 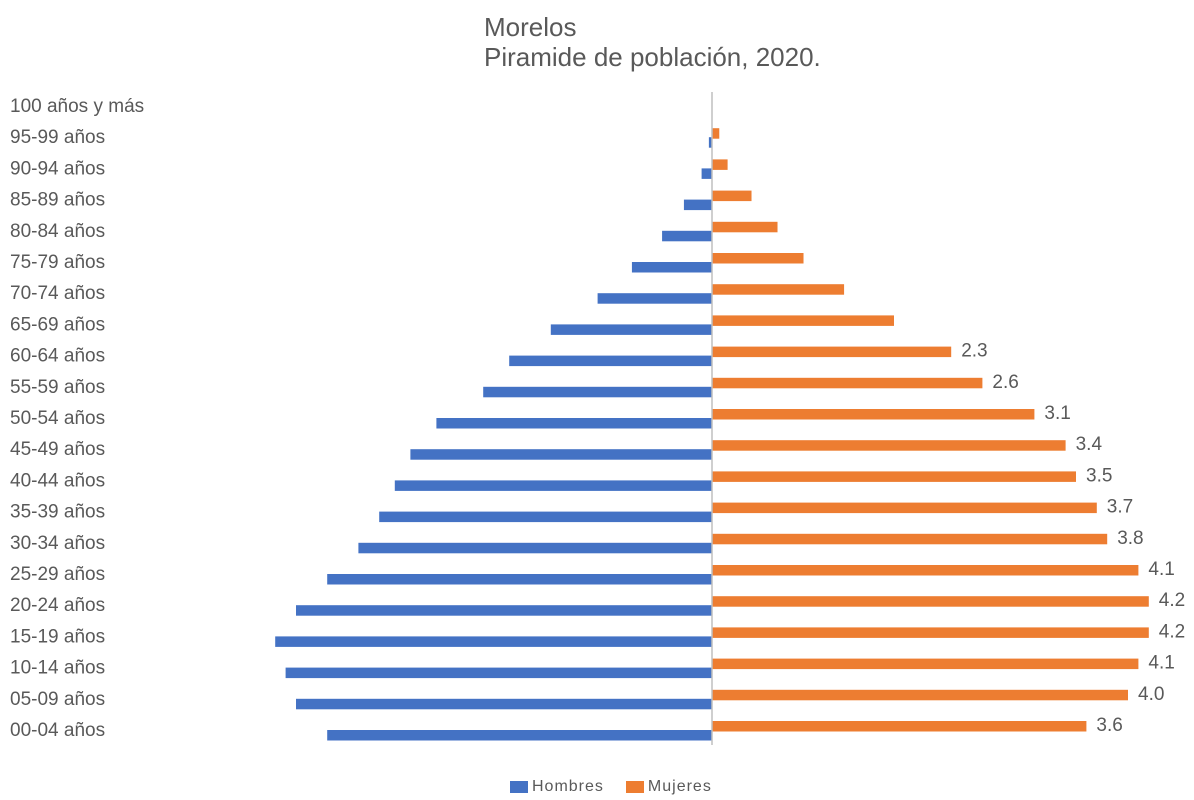 What do you see at coordinates (77, 106) in the screenshot?
I see `category-label: 100 años y más` at bounding box center [77, 106].